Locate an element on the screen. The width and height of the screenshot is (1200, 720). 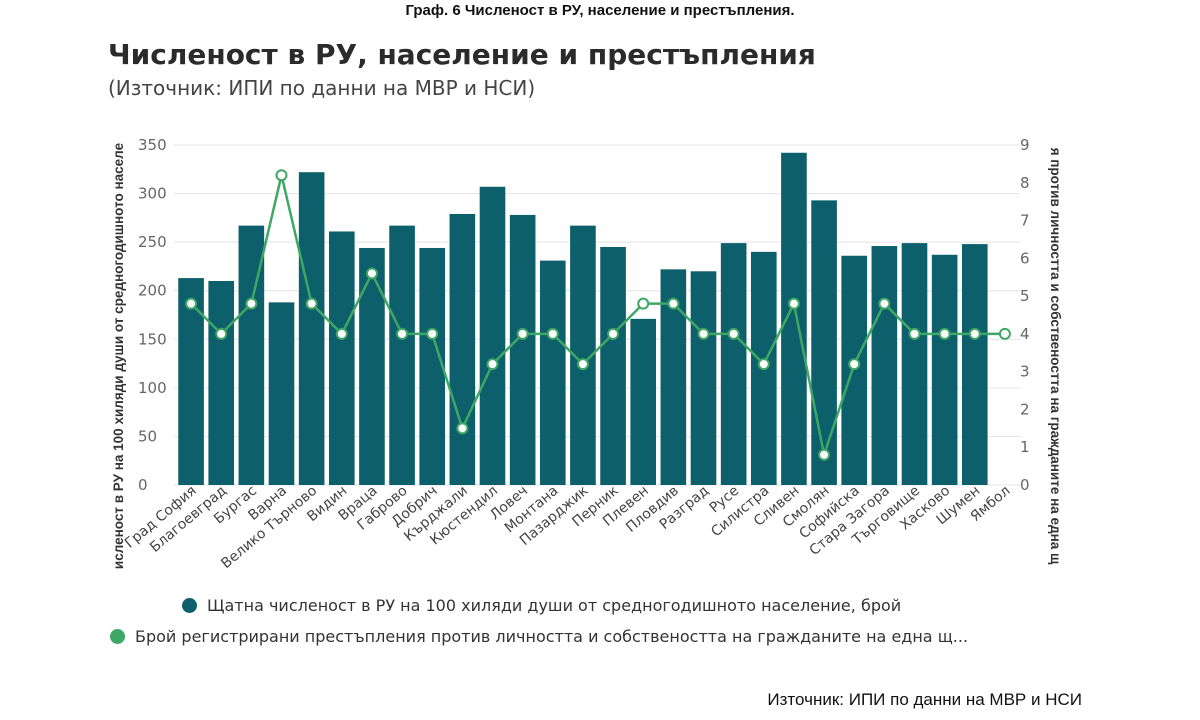
y-right-tick-label: 9 is located at coordinates (1025, 145).